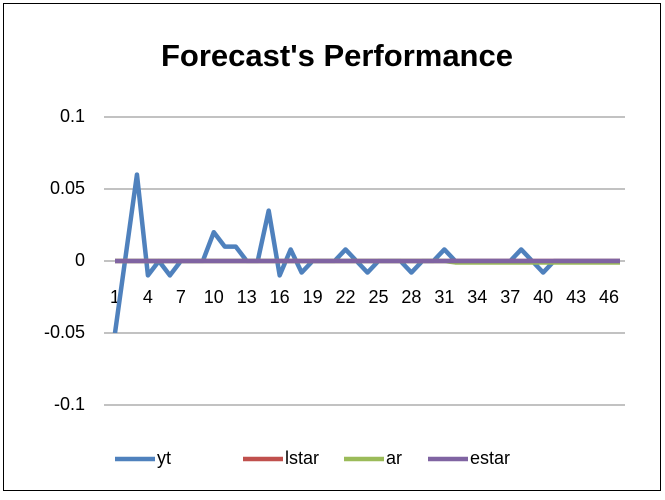  I want to click on legend-label: lstar, so click(302, 458).